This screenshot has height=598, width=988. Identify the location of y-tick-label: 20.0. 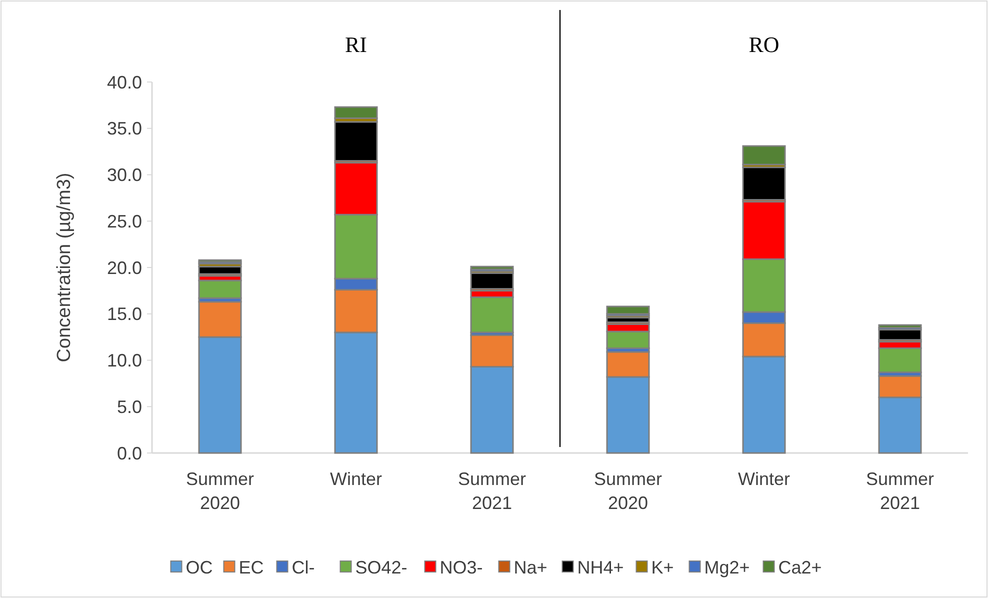
(124, 268).